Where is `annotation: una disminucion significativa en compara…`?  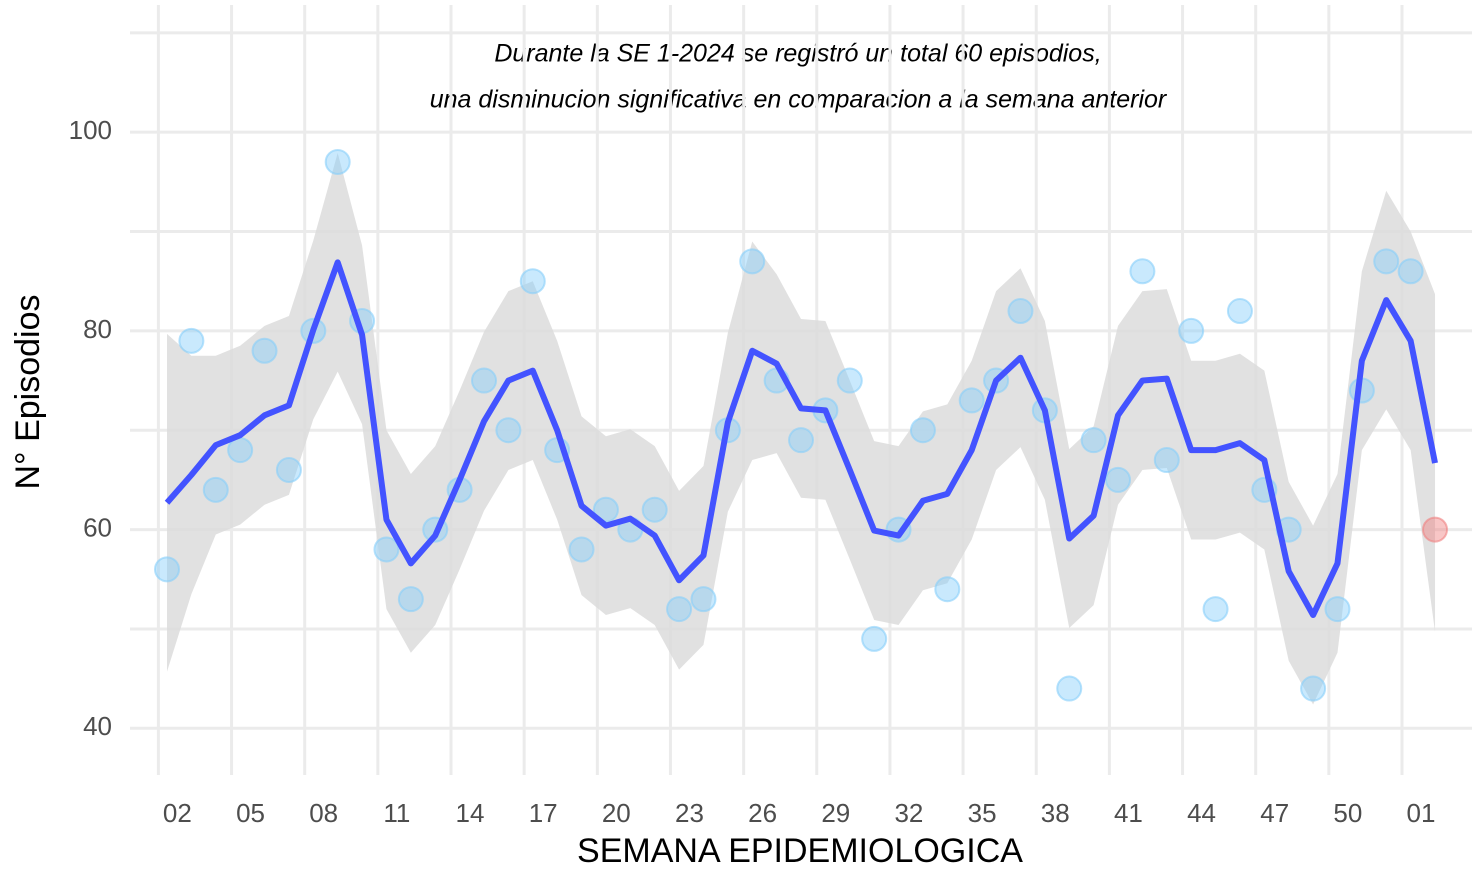 annotation: una disminucion significativa en compara… is located at coordinates (799, 100).